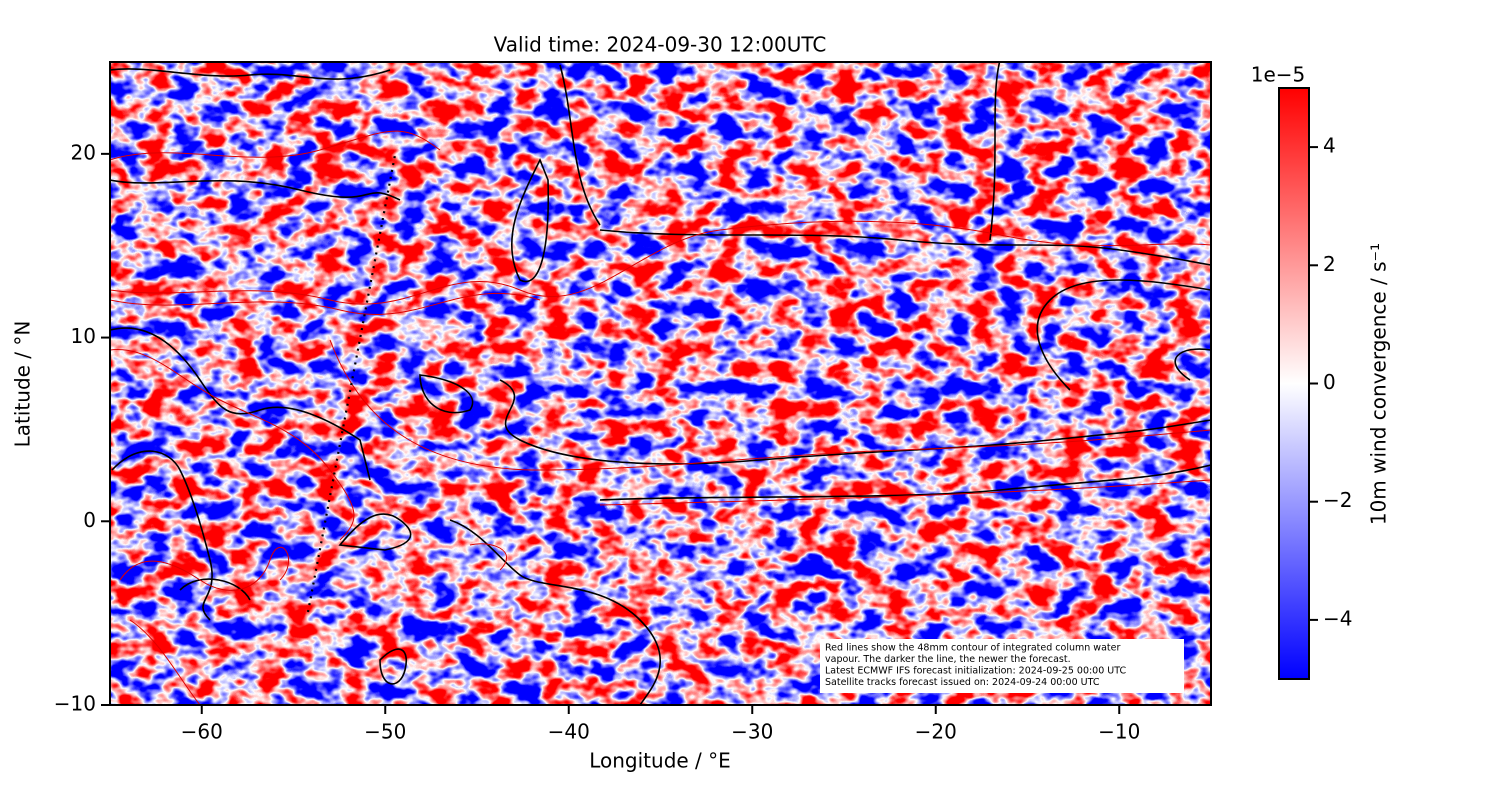 The image size is (1500, 800). I want to click on colorbar-tick-label: 0, so click(1329, 382).